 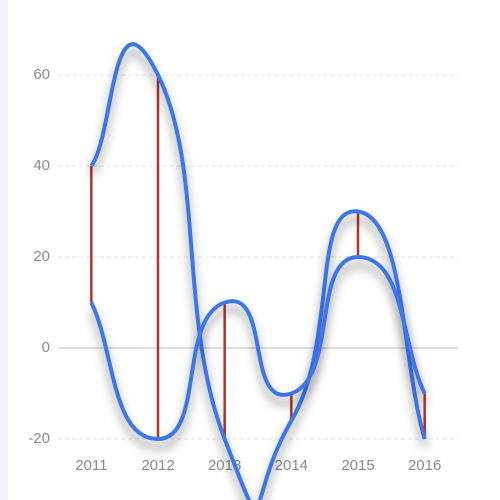 I want to click on y-tick-label: -20, so click(x=39, y=438).